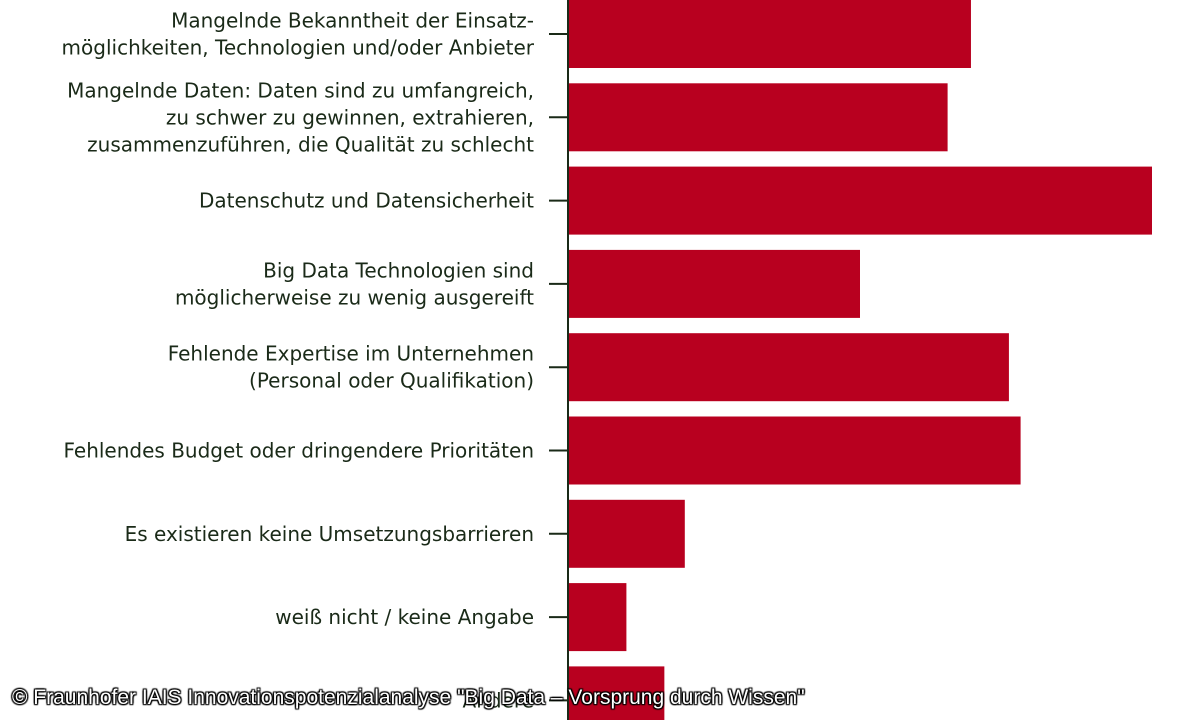 Image resolution: width=1200 pixels, height=720 pixels. I want to click on category-label-line: möglicherweise zu wenig ausgereift, so click(354, 297).